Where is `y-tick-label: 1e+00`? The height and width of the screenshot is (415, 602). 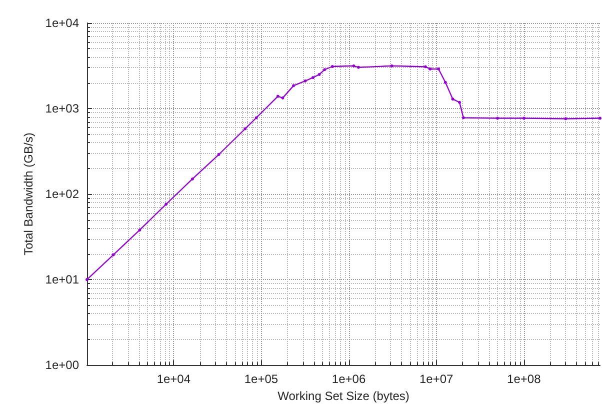
y-tick-label: 1e+00 is located at coordinates (62, 365).